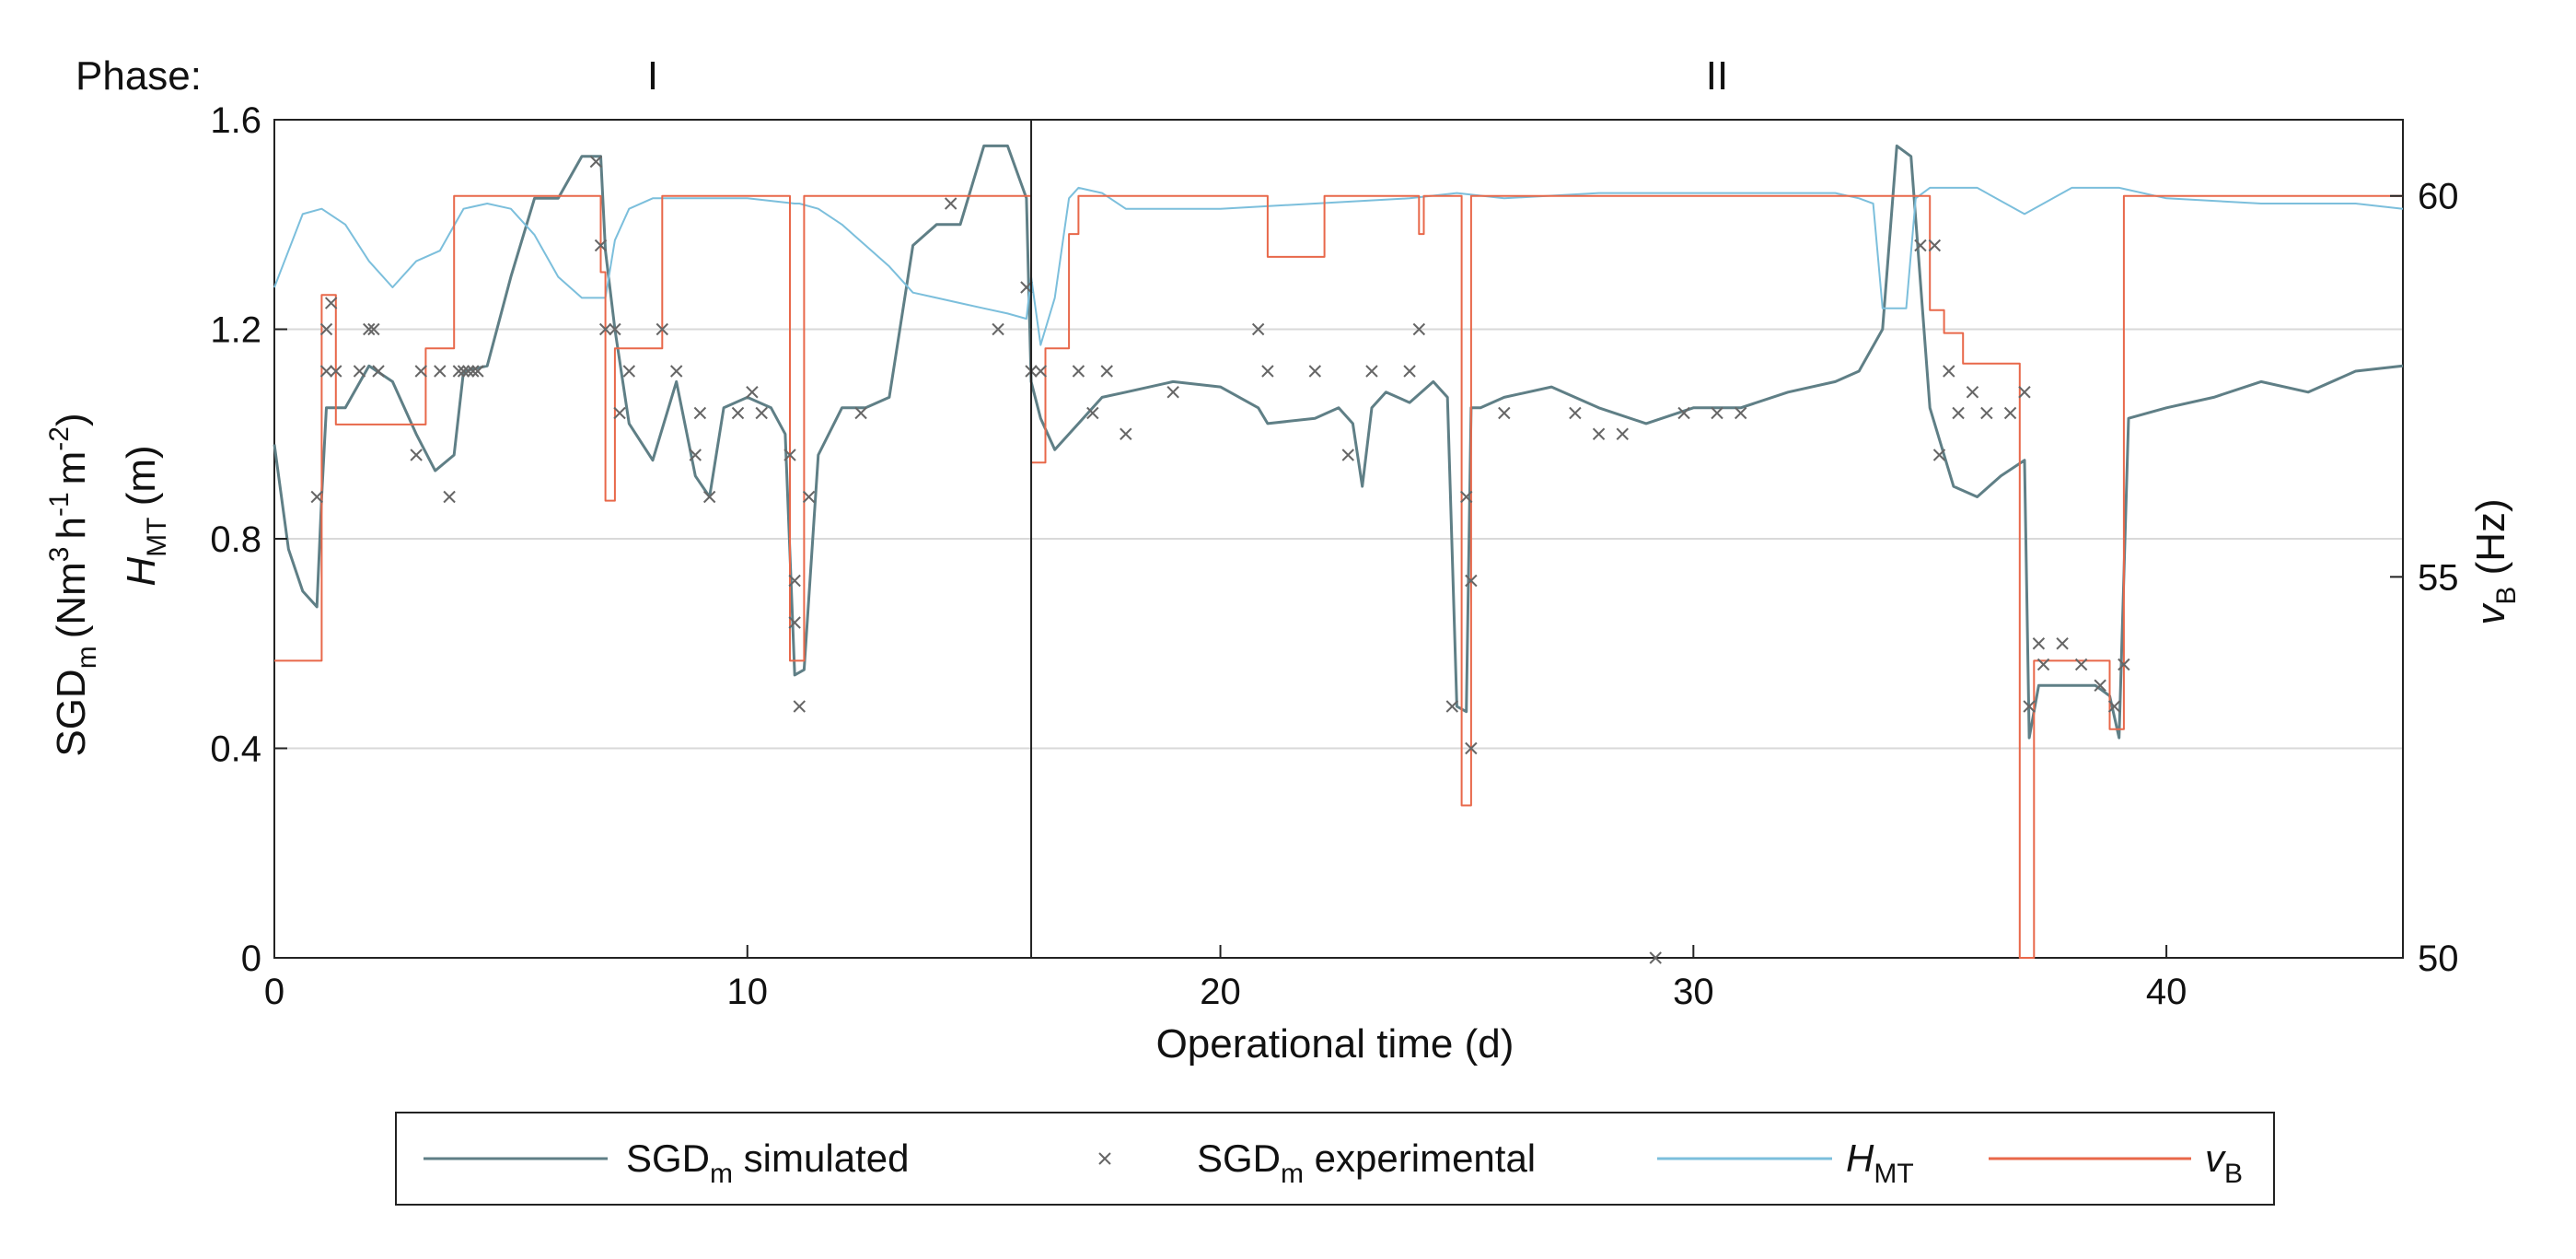 This screenshot has width=2576, height=1259. I want to click on x-tick-label-2: 20, so click(1220, 992).